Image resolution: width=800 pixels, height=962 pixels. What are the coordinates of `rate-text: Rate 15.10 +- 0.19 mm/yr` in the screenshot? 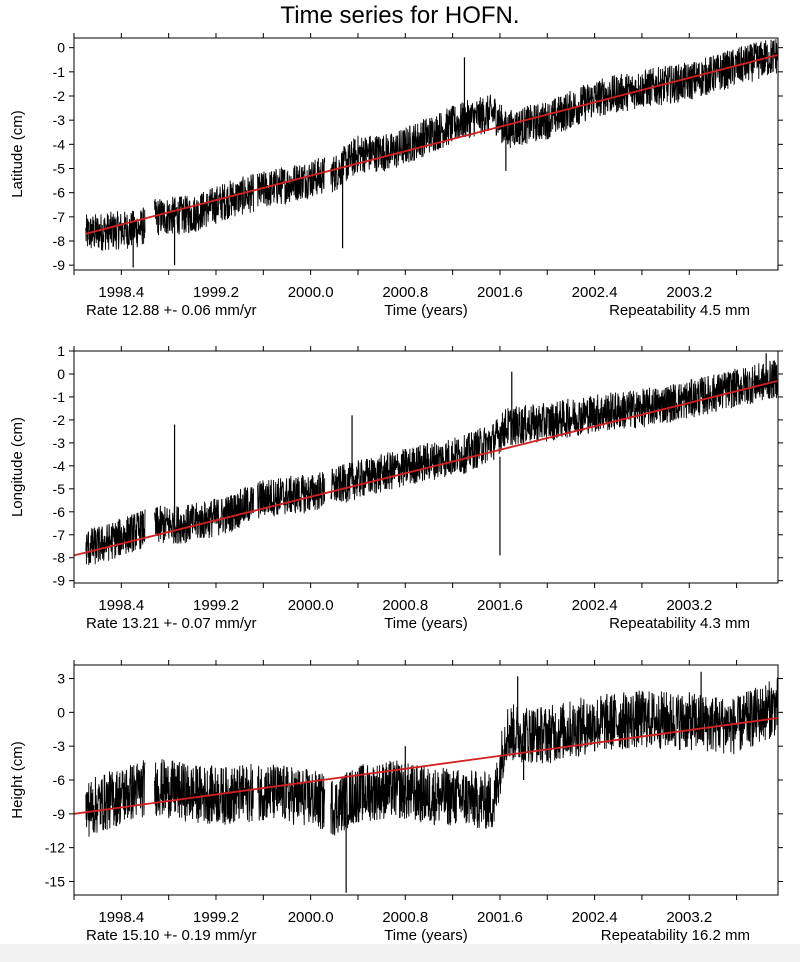 It's located at (171, 935).